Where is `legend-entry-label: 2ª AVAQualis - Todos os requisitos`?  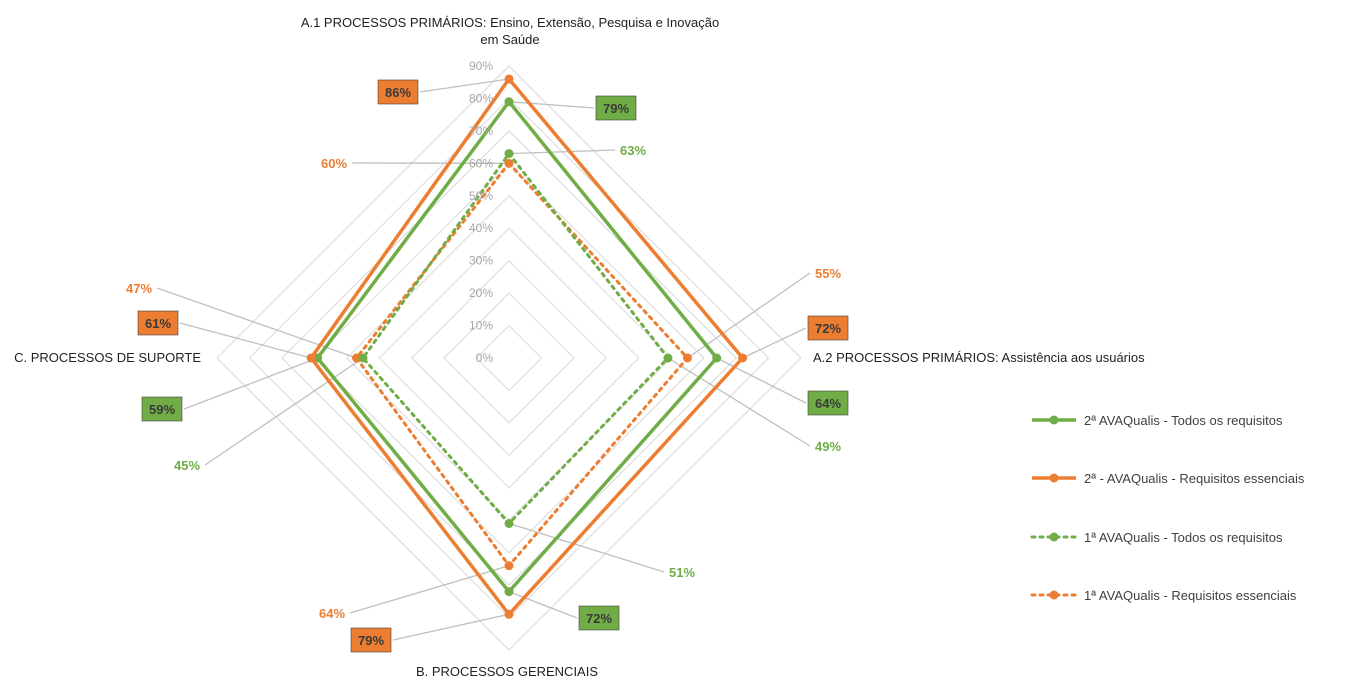
legend-entry-label: 2ª AVAQualis - Todos os requisitos is located at coordinates (1183, 420).